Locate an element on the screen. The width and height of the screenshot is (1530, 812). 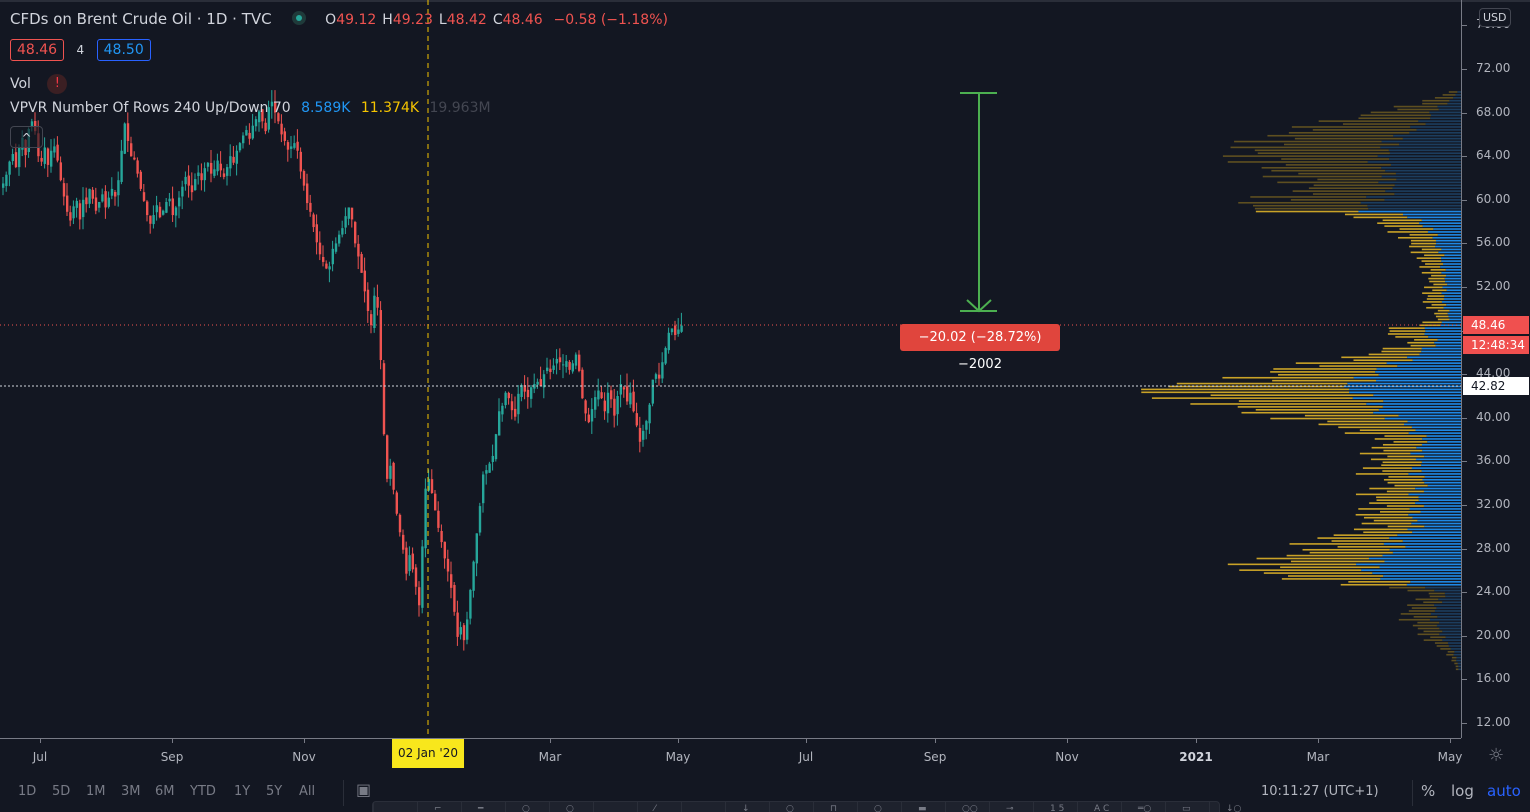
ohlc-value: 49.23 is located at coordinates (412, 20).